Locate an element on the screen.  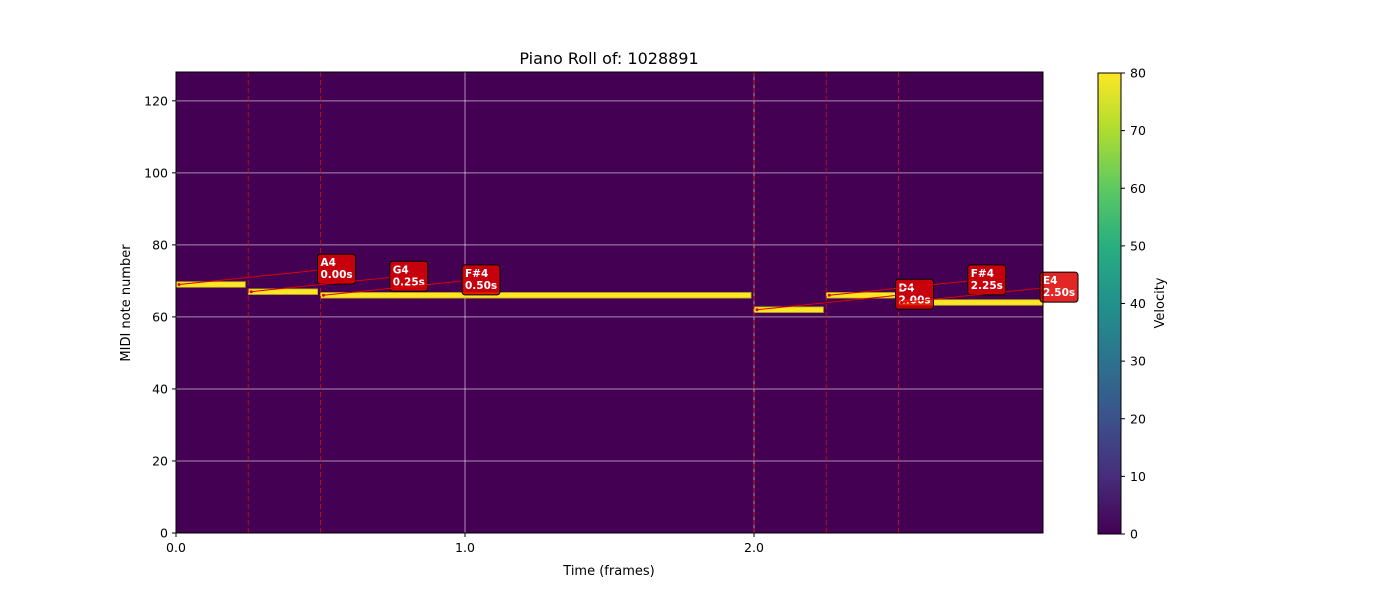
colorbar-ticks: 0 10 20 30 40 50 60 70 80 is located at coordinates (1133, 304).